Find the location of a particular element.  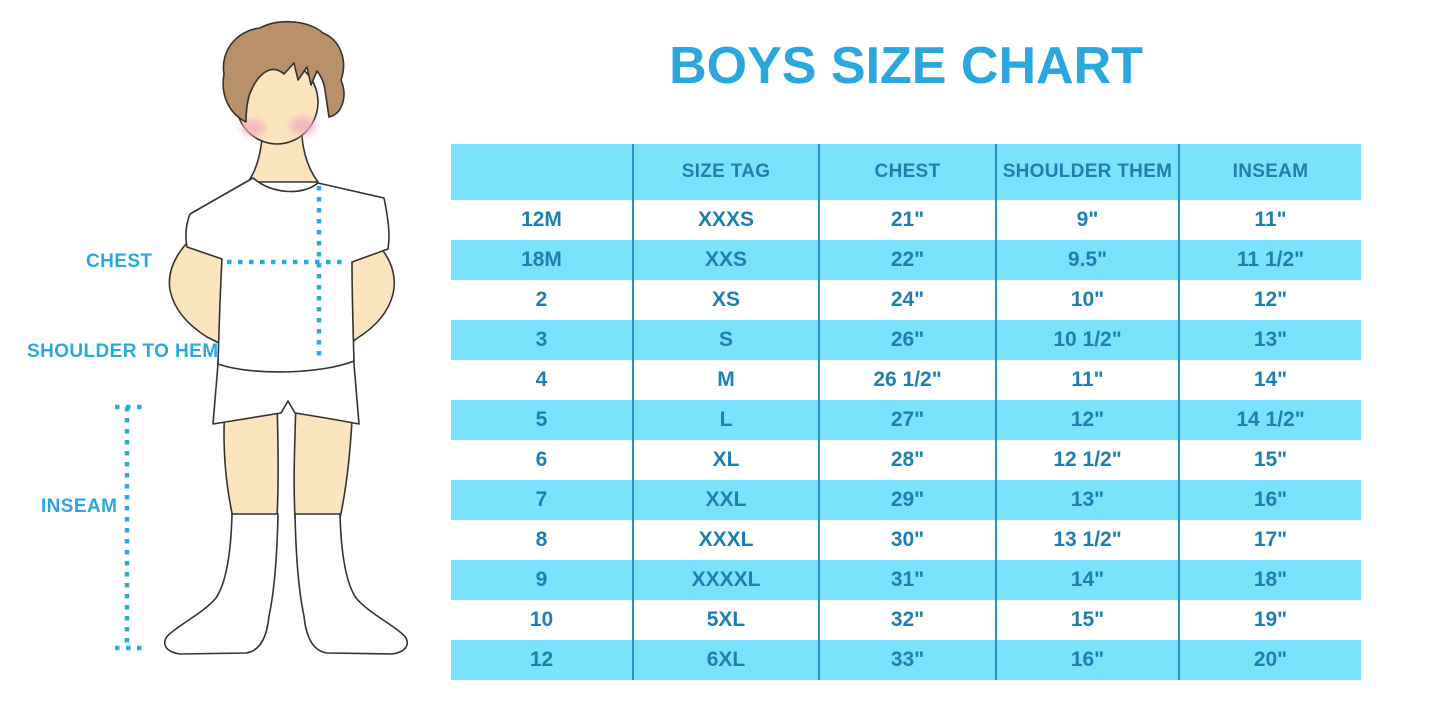

header-cell-chest: CHEST is located at coordinates (907, 172).